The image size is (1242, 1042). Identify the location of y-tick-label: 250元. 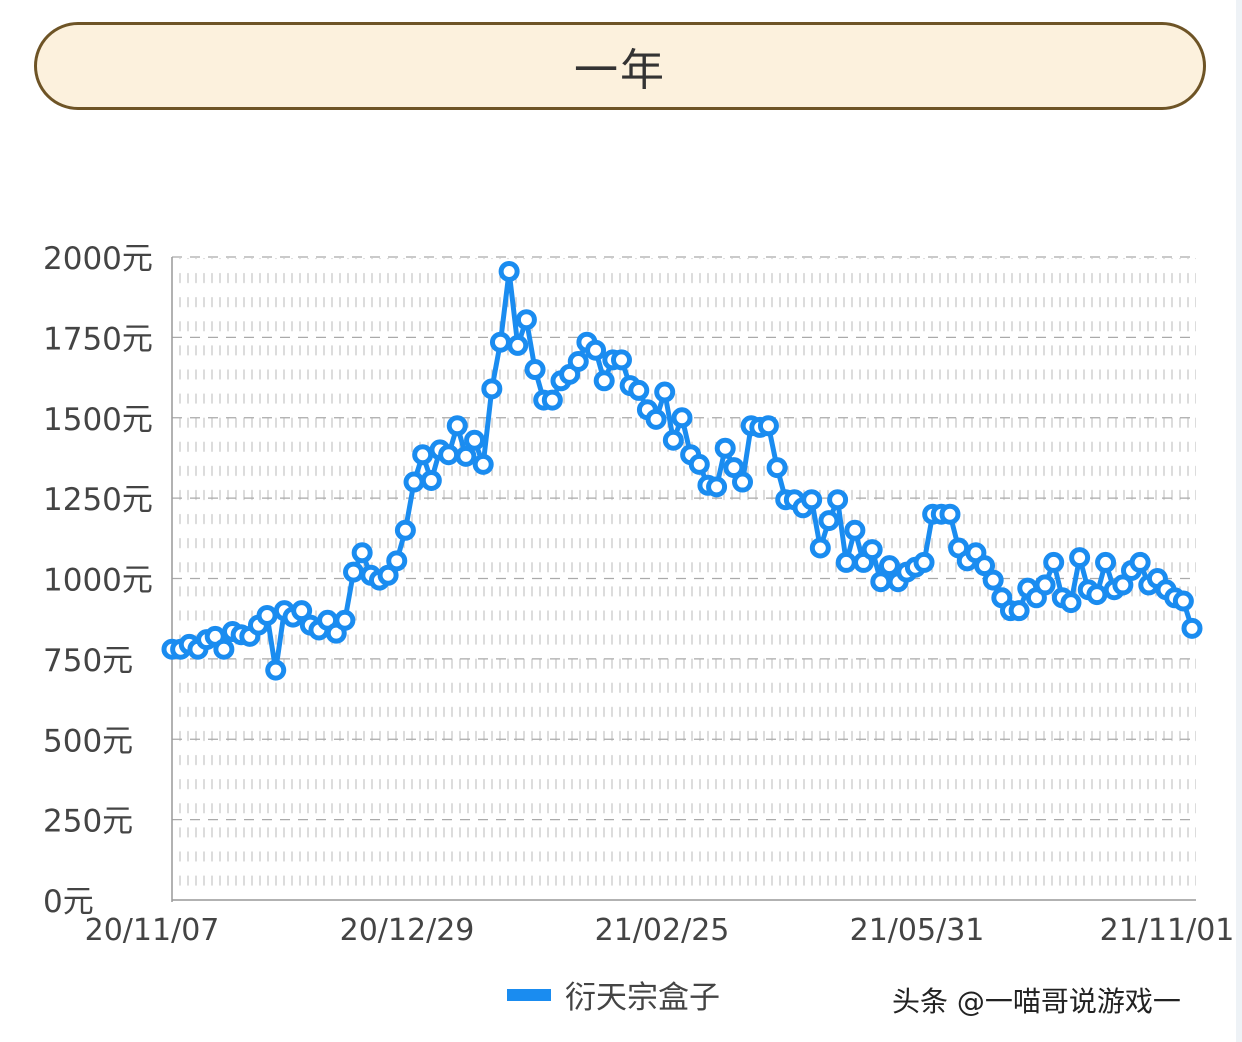
(88, 822).